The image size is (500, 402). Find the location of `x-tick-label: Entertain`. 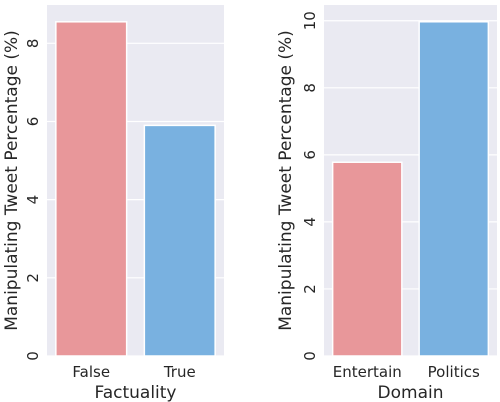

x-tick-label: Entertain is located at coordinates (367, 372).